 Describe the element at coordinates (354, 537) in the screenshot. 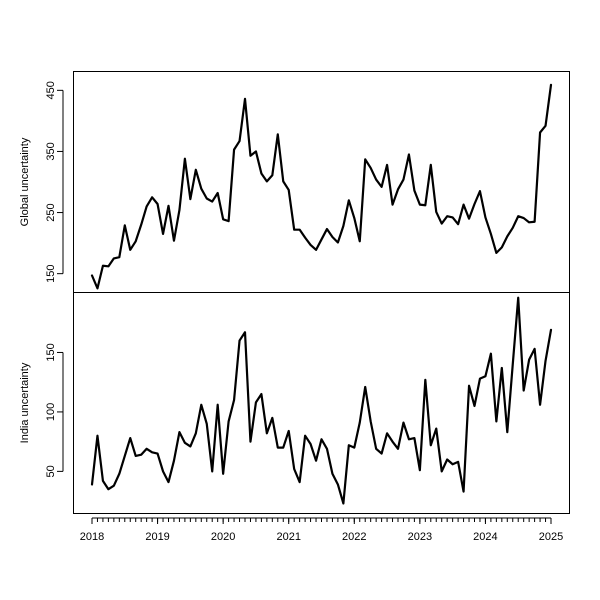

I see `x-tick-label: 2022` at that location.